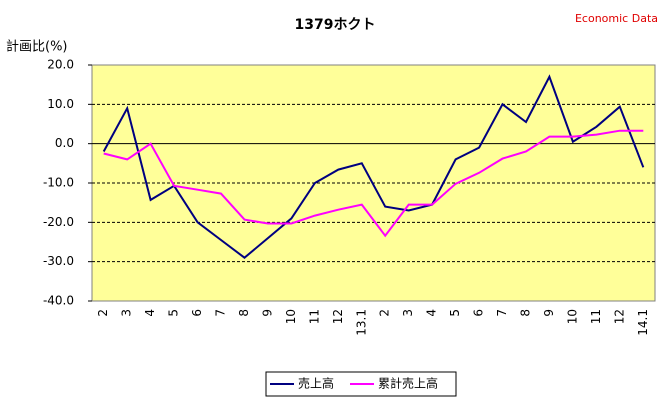 The width and height of the screenshot is (668, 401). Describe the element at coordinates (58, 261) in the screenshot. I see `y-tick-label: -30.0` at that location.